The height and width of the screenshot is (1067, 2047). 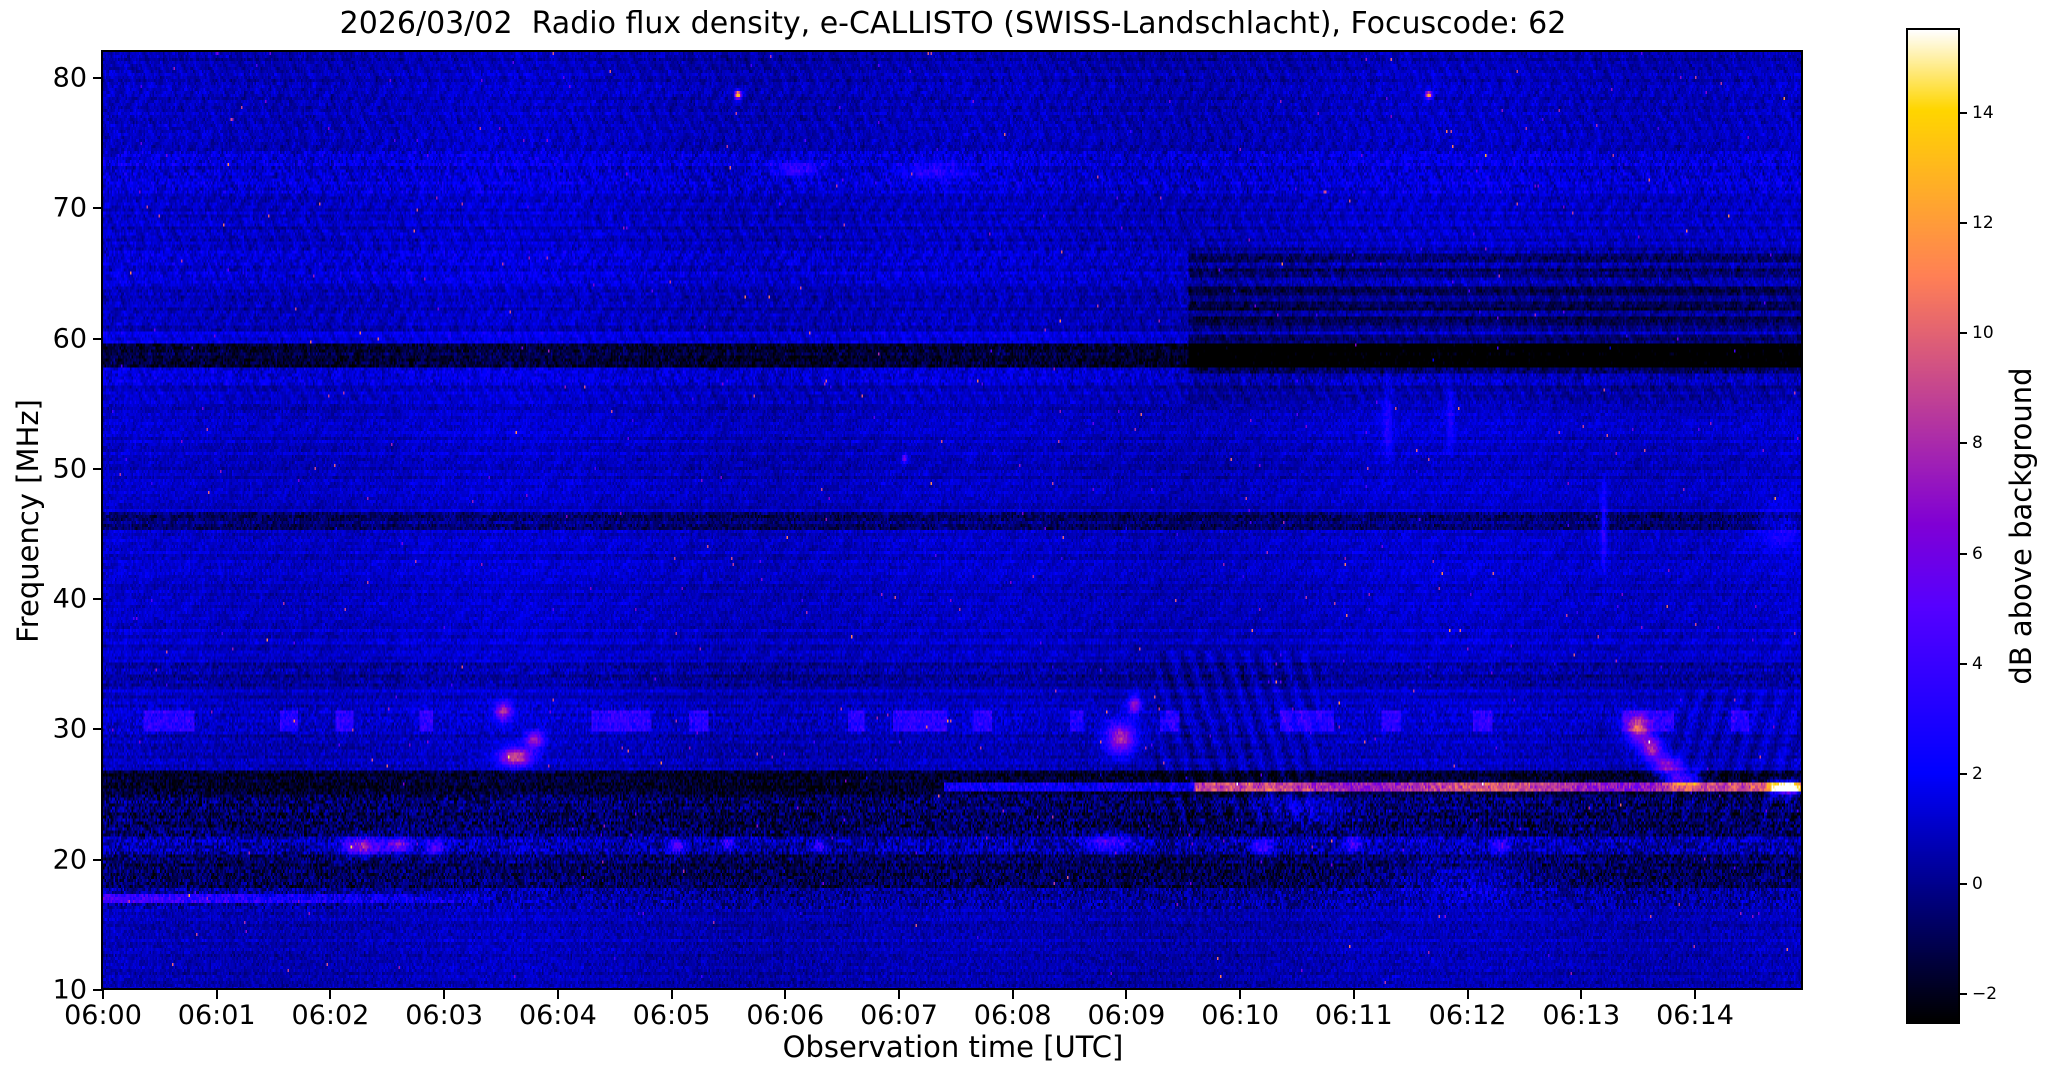 I want to click on colorbar-tick-label: 0, so click(x=1977, y=884).